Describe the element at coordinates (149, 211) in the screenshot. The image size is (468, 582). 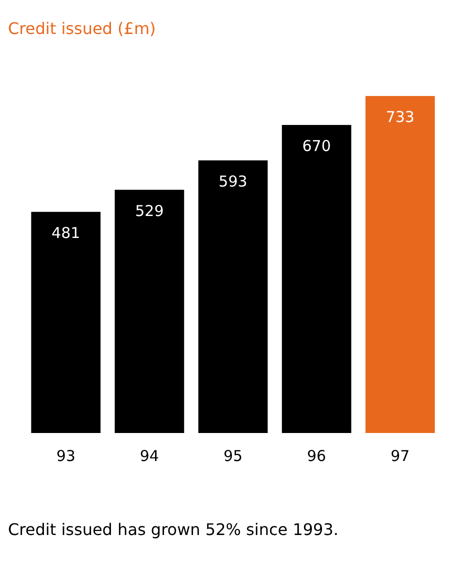
I see `data-label: 529` at that location.